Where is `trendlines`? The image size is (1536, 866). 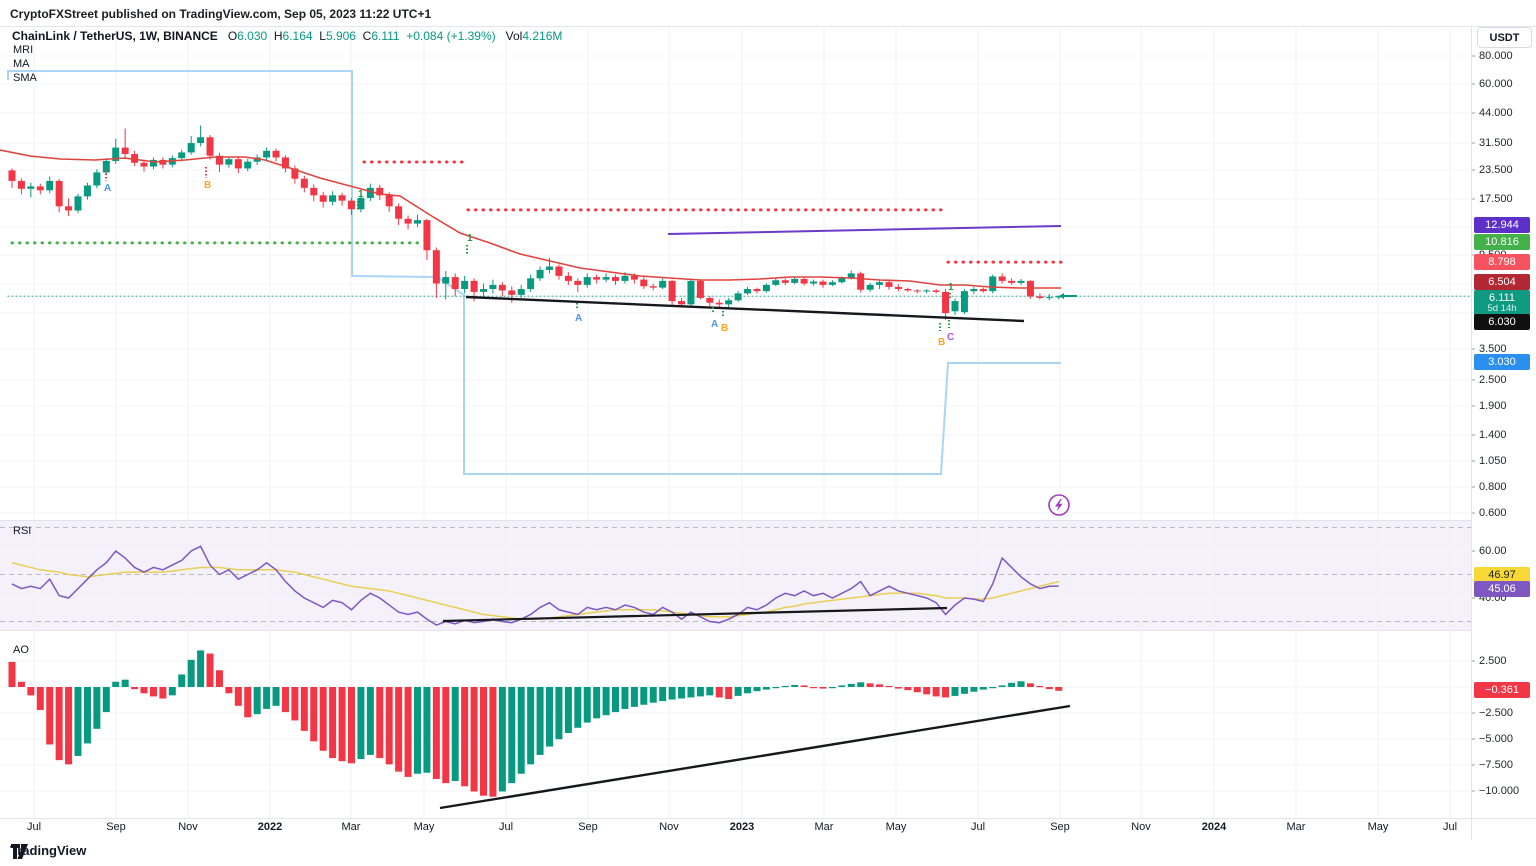
trendlines is located at coordinates (763, 274).